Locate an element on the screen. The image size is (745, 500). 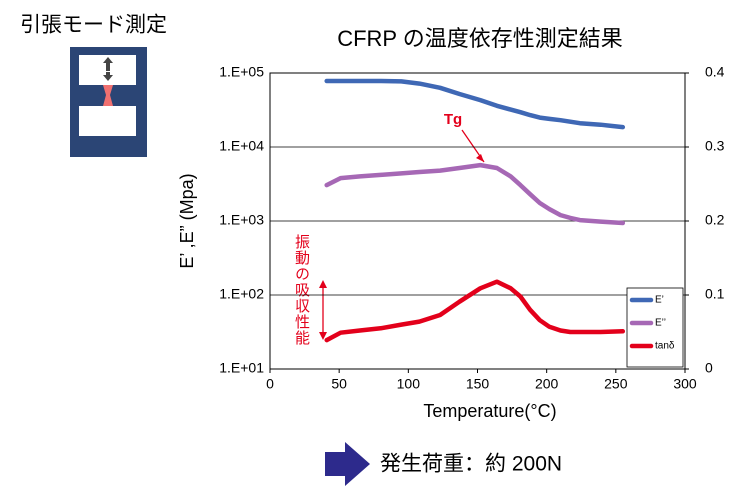
x-tick-label: 300 is located at coordinates (685, 384).